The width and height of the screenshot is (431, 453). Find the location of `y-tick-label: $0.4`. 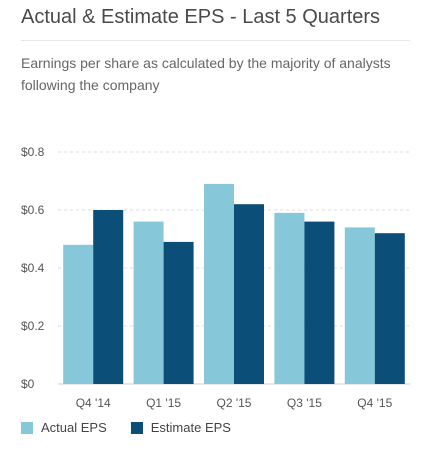

y-tick-label: $0.4 is located at coordinates (33, 268).